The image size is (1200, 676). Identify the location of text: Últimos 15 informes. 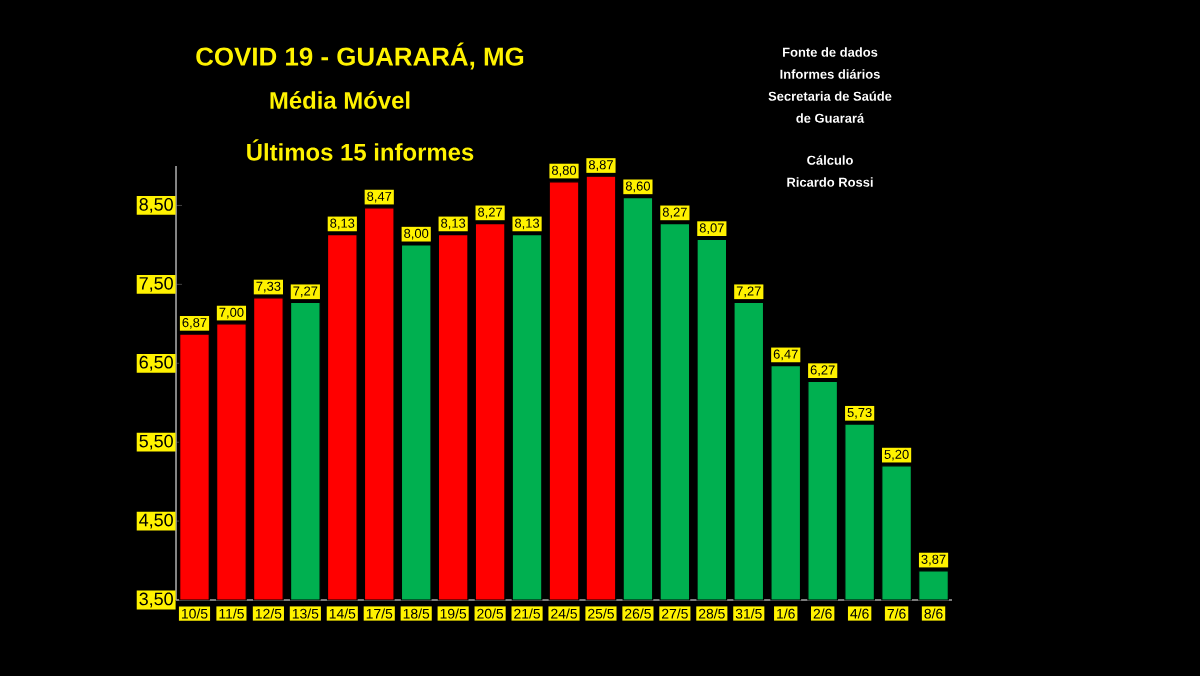
(360, 150).